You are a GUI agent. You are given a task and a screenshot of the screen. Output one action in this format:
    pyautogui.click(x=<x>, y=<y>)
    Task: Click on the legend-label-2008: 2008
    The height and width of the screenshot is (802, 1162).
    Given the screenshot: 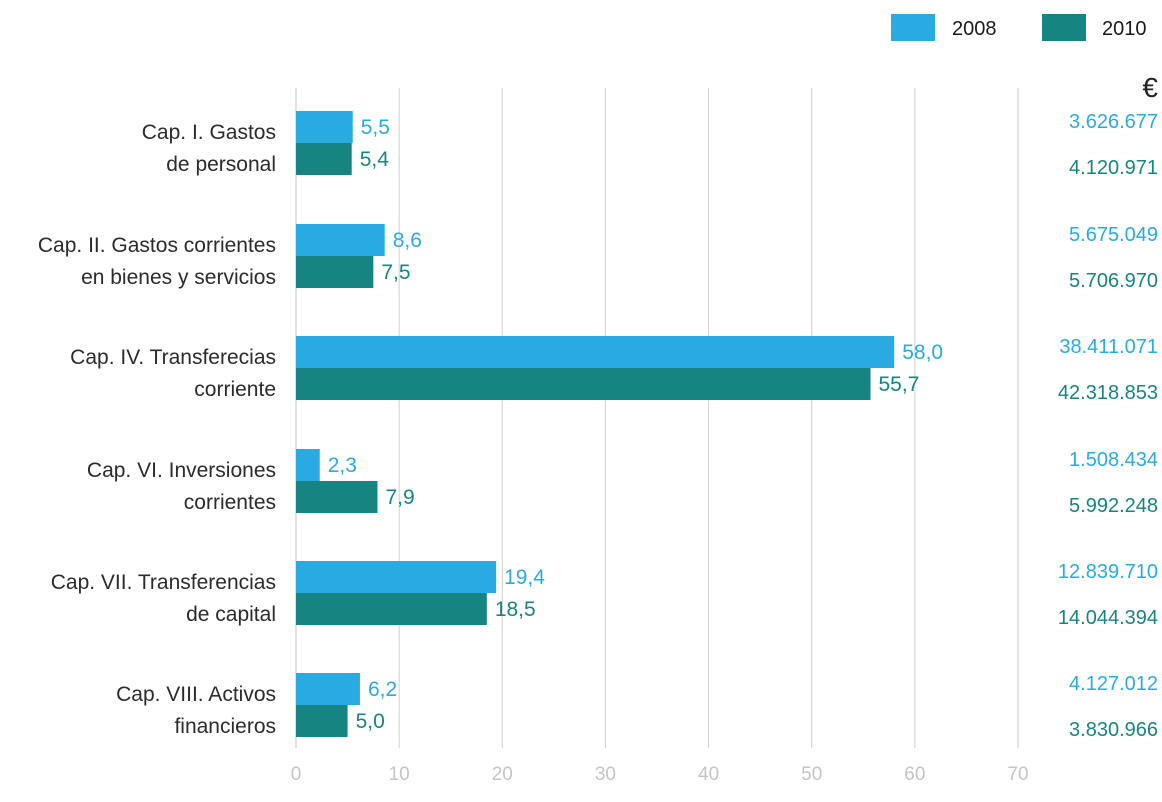 What is the action you would take?
    pyautogui.click(x=974, y=29)
    